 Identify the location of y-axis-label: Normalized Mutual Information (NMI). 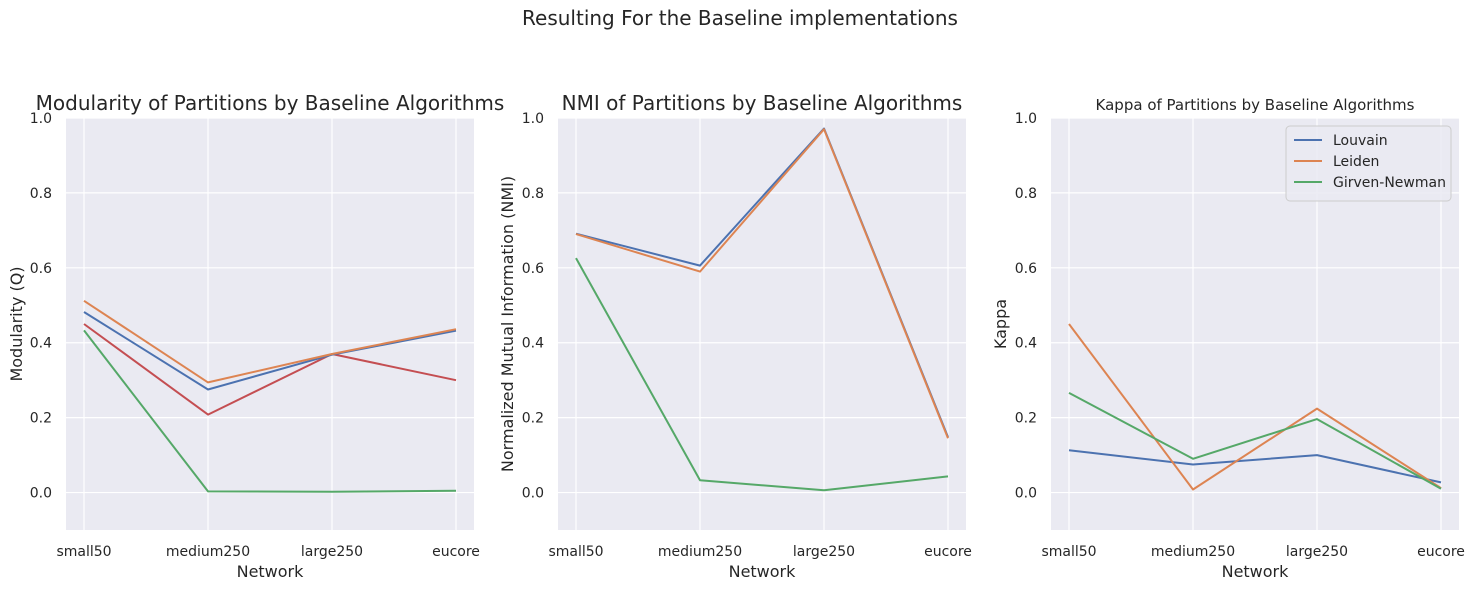
(507, 324).